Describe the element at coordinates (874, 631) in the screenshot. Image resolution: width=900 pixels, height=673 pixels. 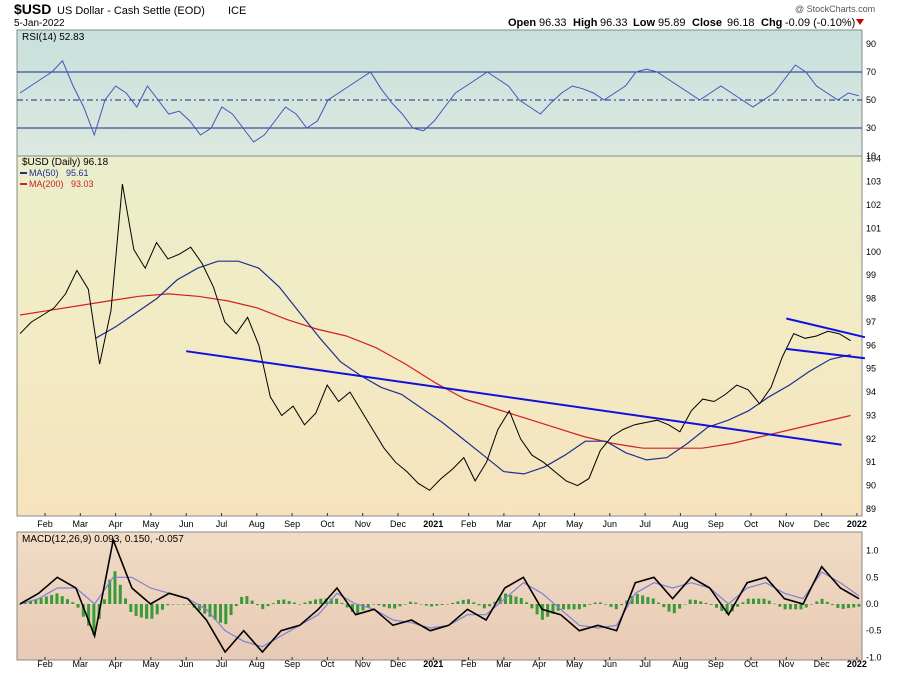
I see `macd-tick-label: -0.5` at that location.